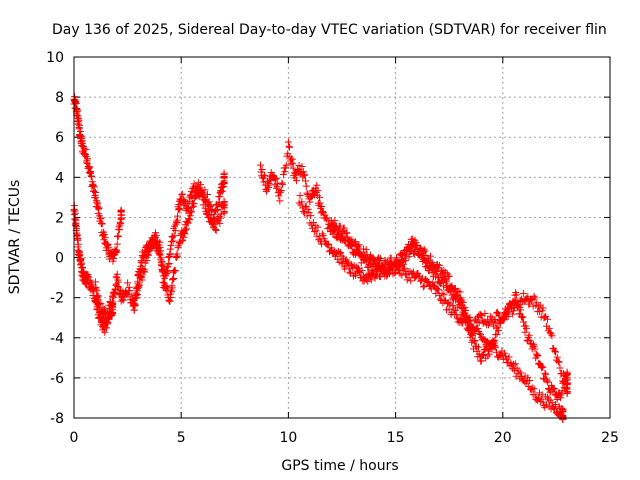 This screenshot has height=480, width=640. I want to click on y-tick-label: 2, so click(59, 218).